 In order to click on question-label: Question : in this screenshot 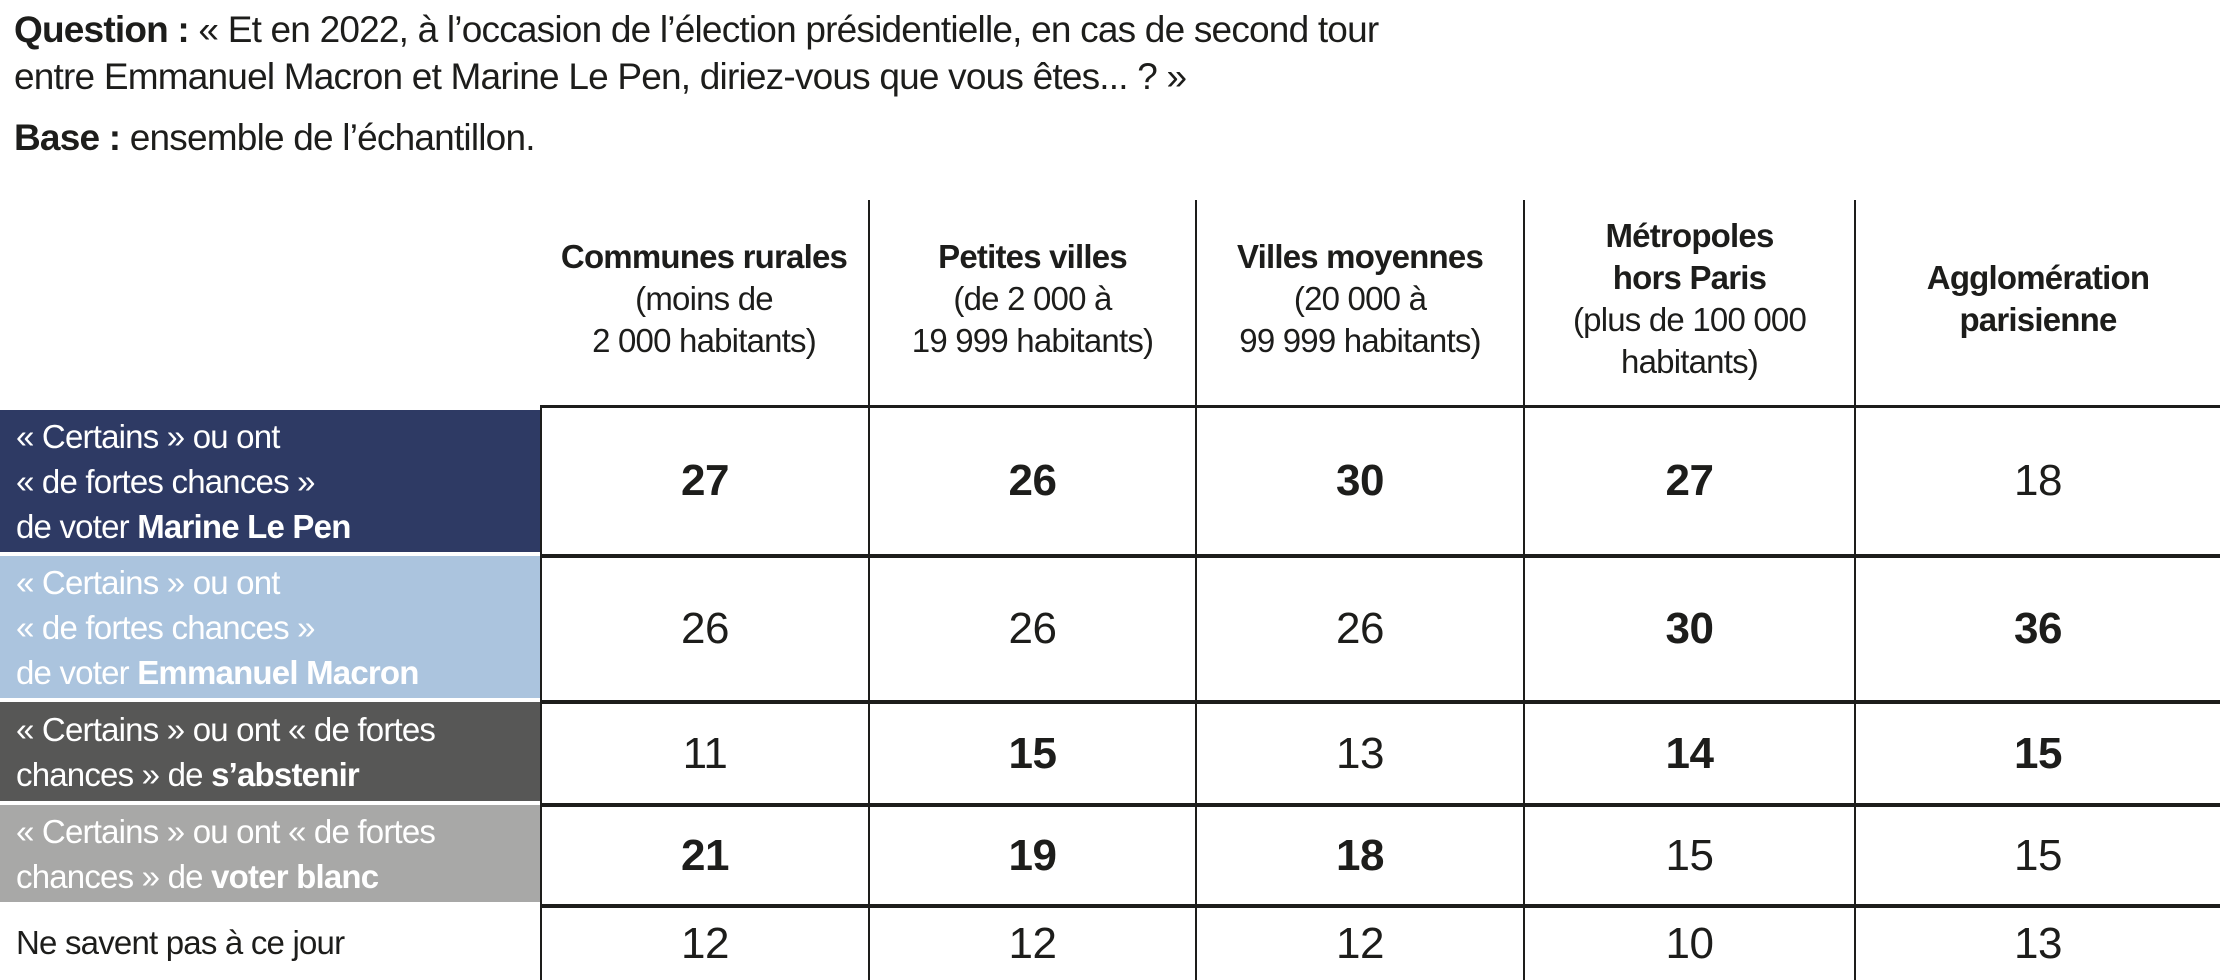, I will do `click(102, 29)`.